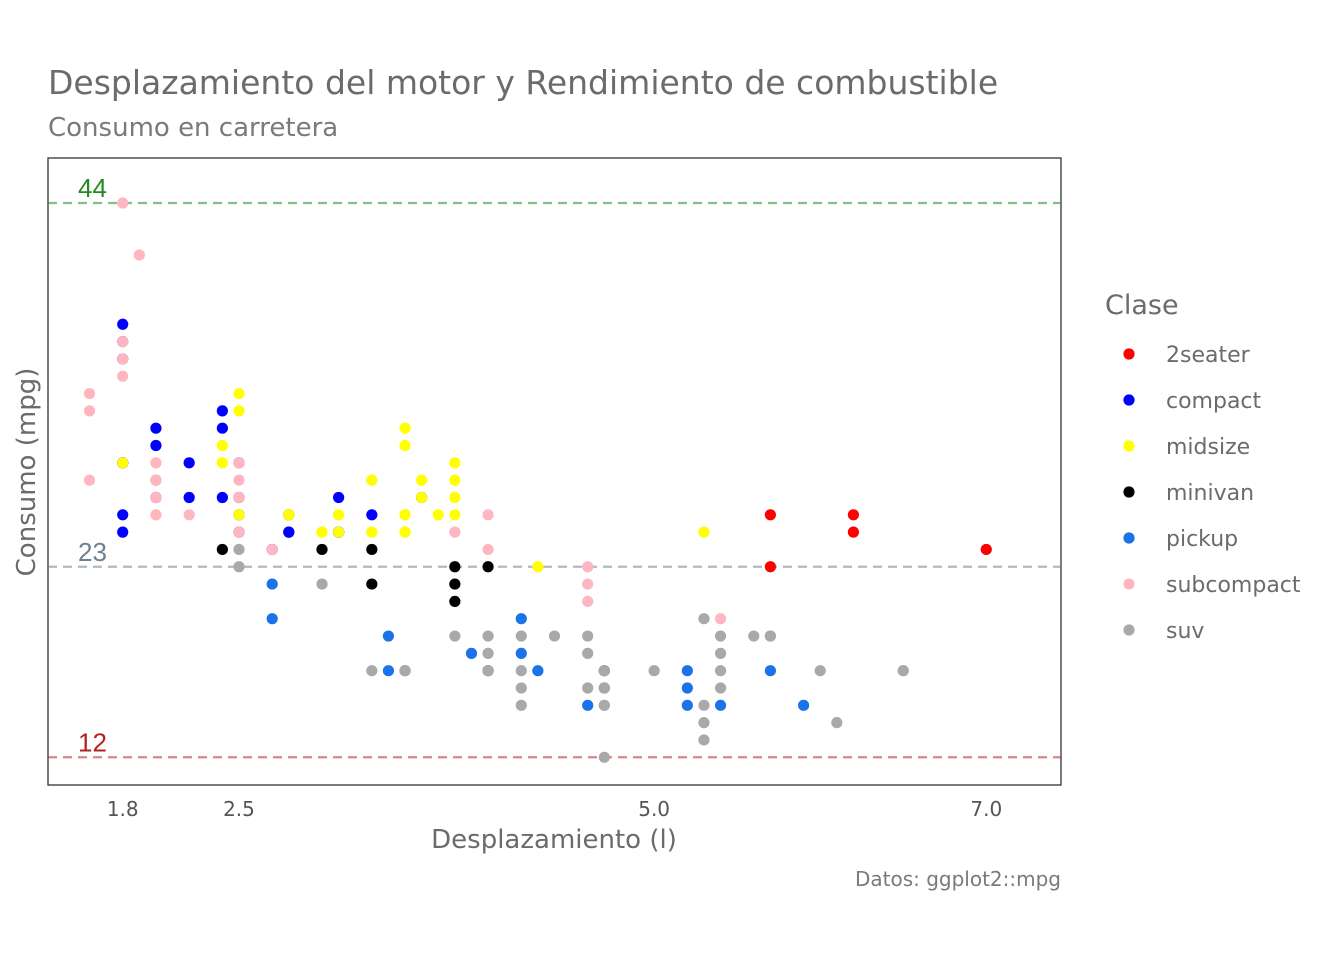 This screenshot has height=960, width=1344. I want to click on legend-label-2seater: 2seater, so click(1208, 355).